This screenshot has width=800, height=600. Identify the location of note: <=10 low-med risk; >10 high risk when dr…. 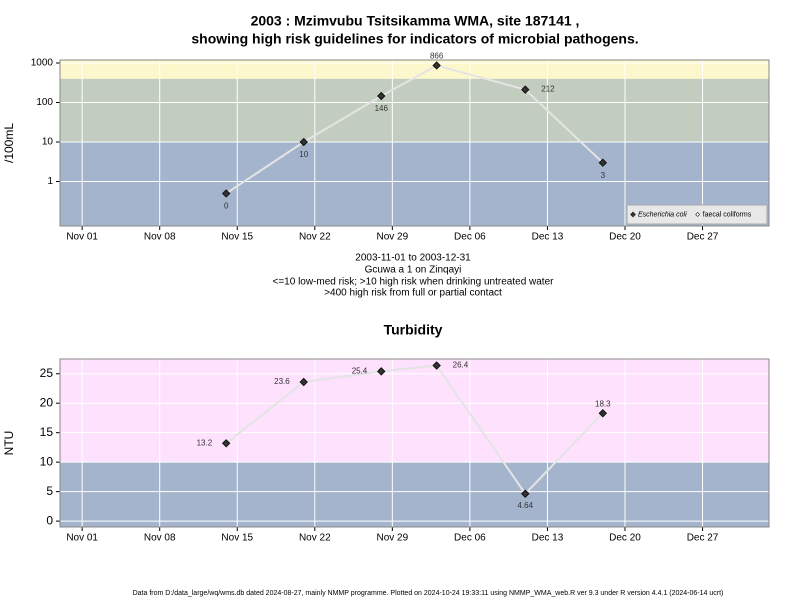
(414, 282).